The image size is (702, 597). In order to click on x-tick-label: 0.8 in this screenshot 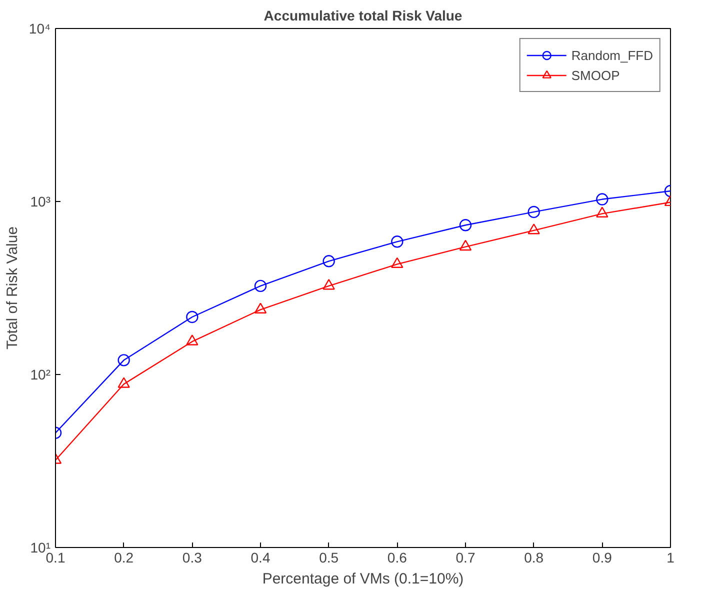, I will do `click(534, 558)`.